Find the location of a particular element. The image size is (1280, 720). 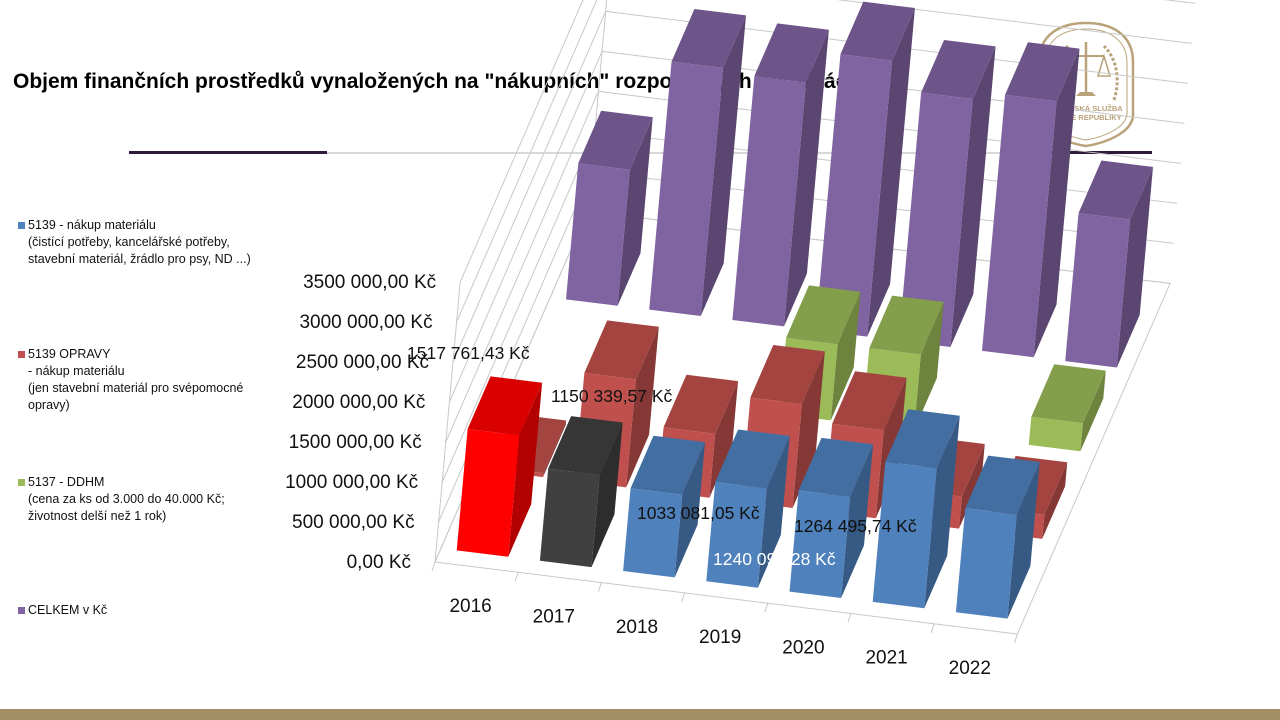

title-rule-left is located at coordinates (228, 152).